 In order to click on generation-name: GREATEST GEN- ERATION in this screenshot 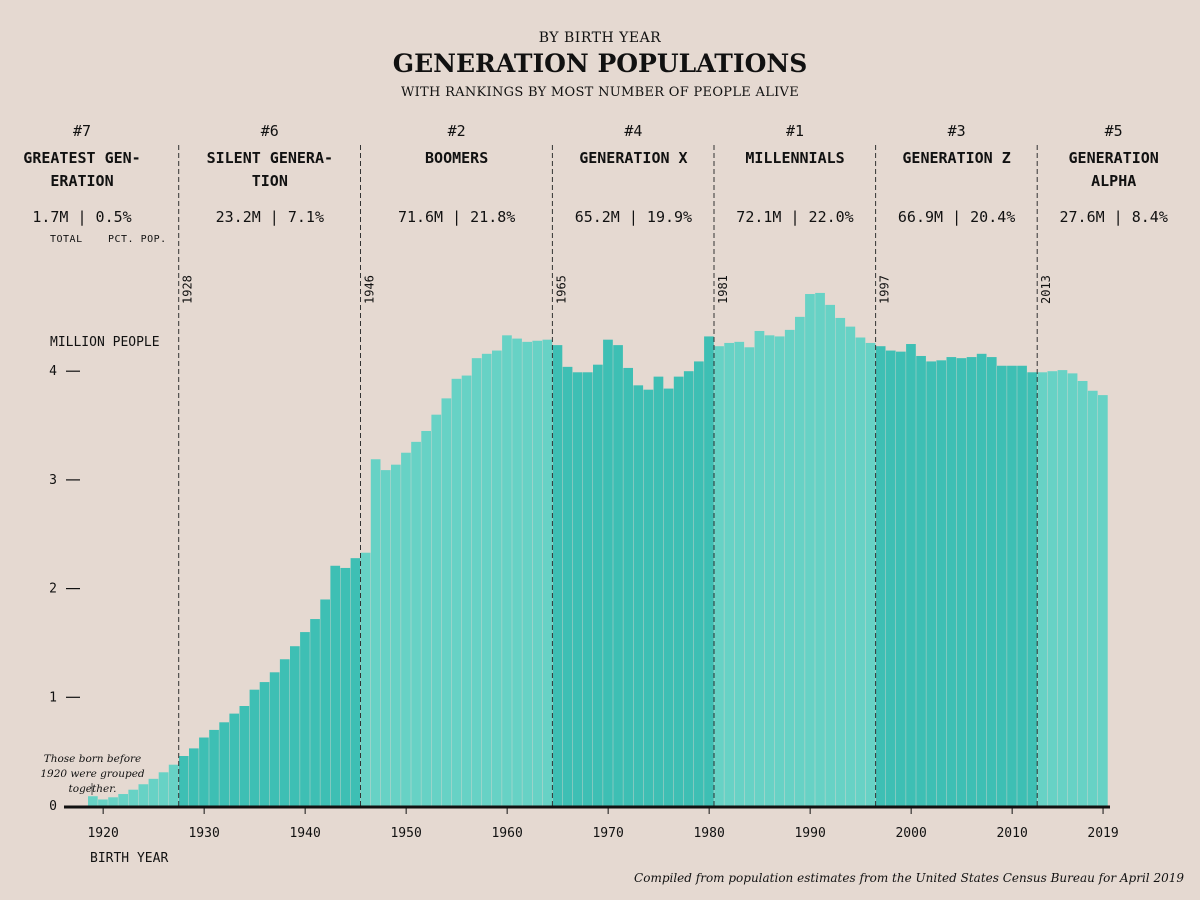, I will do `click(82, 169)`.